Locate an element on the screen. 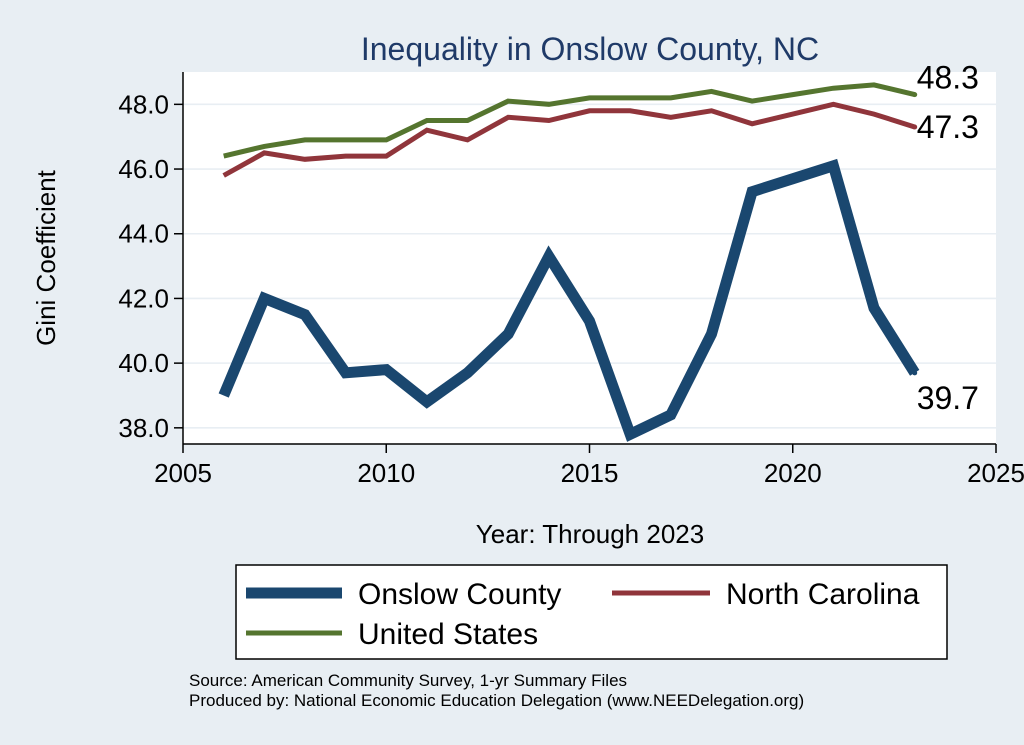 Image resolution: width=1024 pixels, height=745 pixels. x-tick-label: 2020 is located at coordinates (793, 473).